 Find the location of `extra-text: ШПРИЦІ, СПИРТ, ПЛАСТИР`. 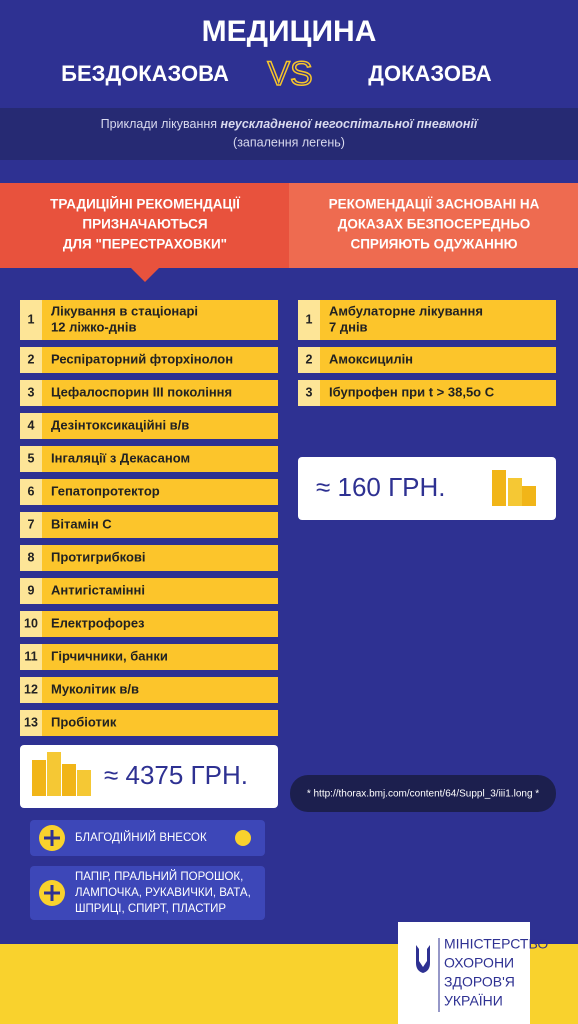

extra-text: ШПРИЦІ, СПИРТ, ПЛАСТИР is located at coordinates (150, 909).